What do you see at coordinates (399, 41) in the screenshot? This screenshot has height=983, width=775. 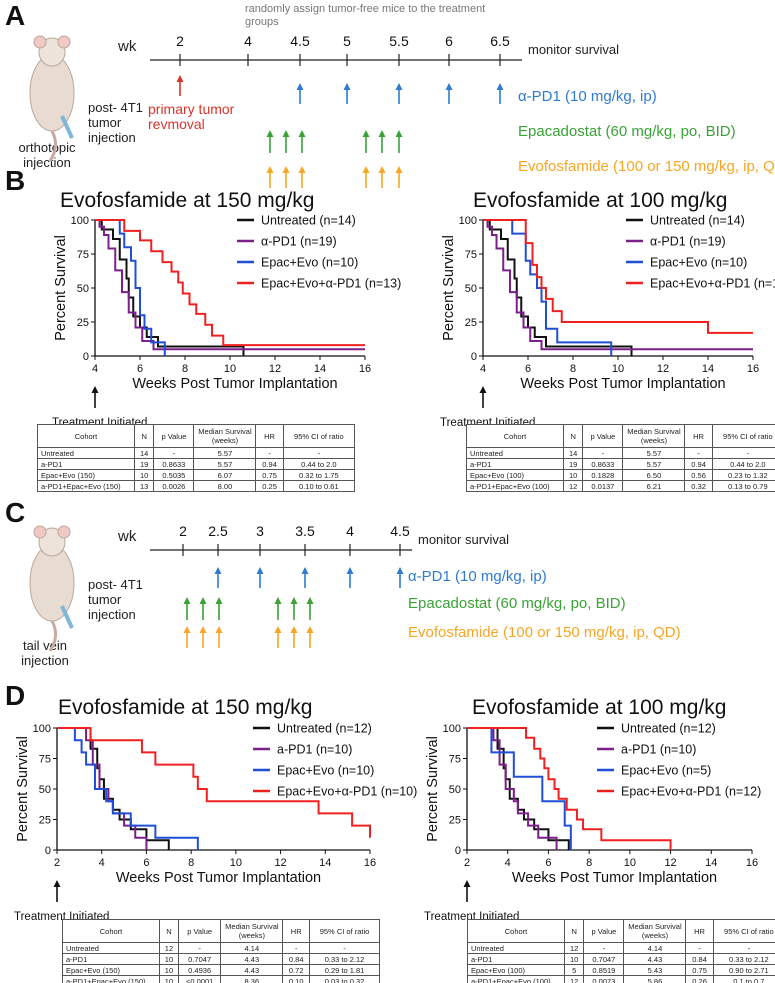 I see `timeline-a-tick-label: 5.5` at bounding box center [399, 41].